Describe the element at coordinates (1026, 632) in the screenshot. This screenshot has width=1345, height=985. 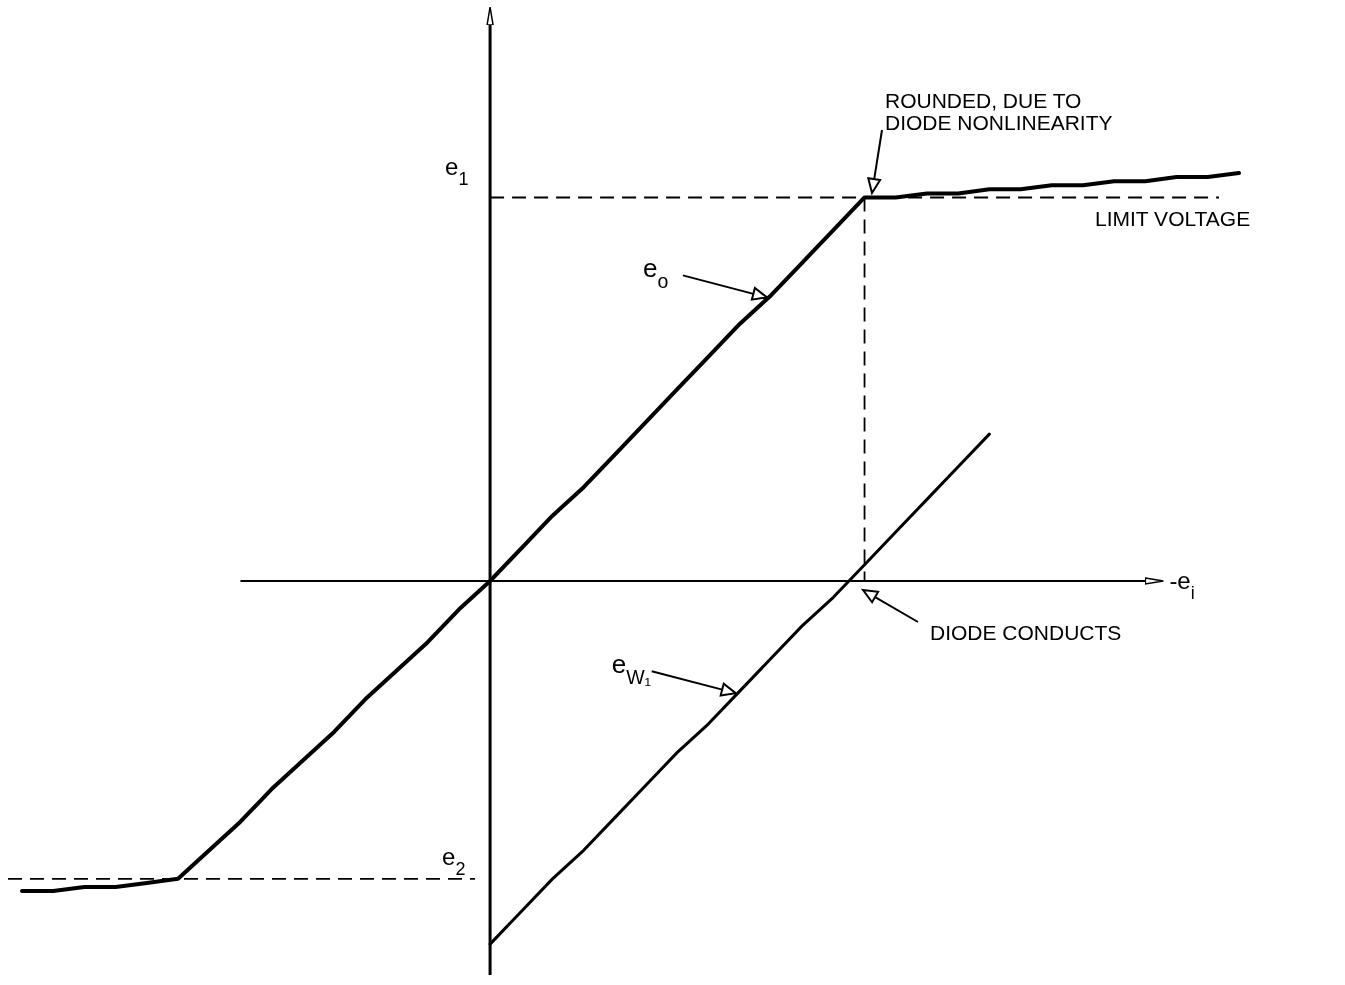
I see `annotation: DIODE CONDUCTS` at that location.